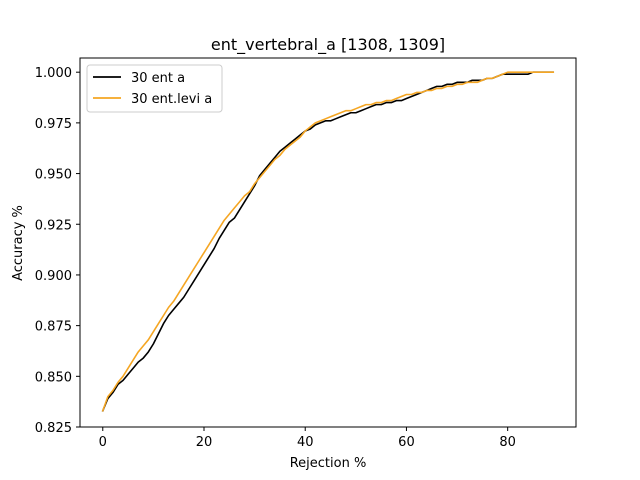 This screenshot has width=640, height=480. Describe the element at coordinates (53, 276) in the screenshot. I see `y-tick-label: 0.900` at that location.